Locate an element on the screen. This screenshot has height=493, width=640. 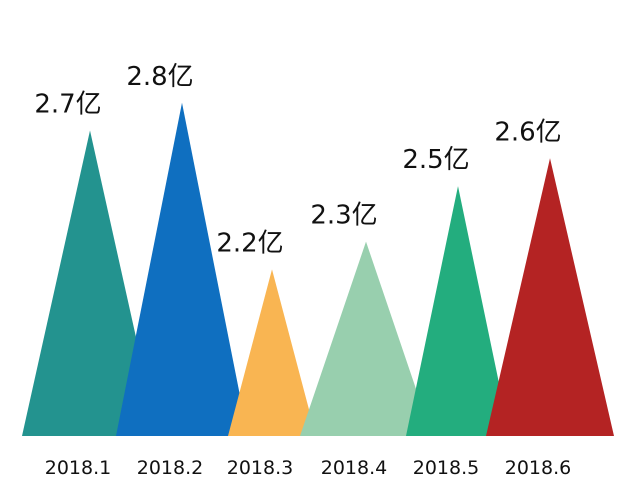
data-label-2018.6: 2.6亿 is located at coordinates (527, 132).